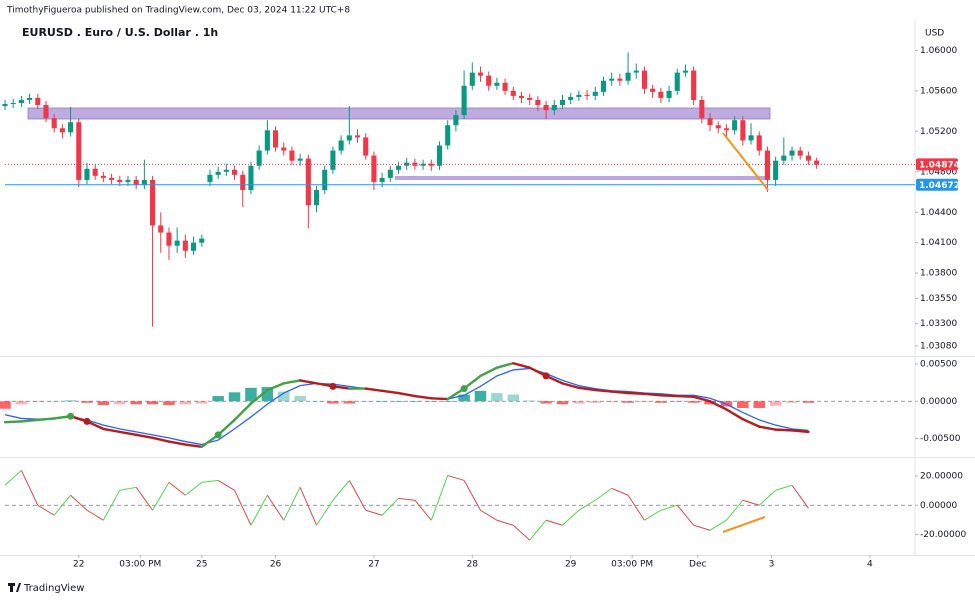  What do you see at coordinates (938, 243) in the screenshot?
I see `y-tick-label: 1.04100` at bounding box center [938, 243].